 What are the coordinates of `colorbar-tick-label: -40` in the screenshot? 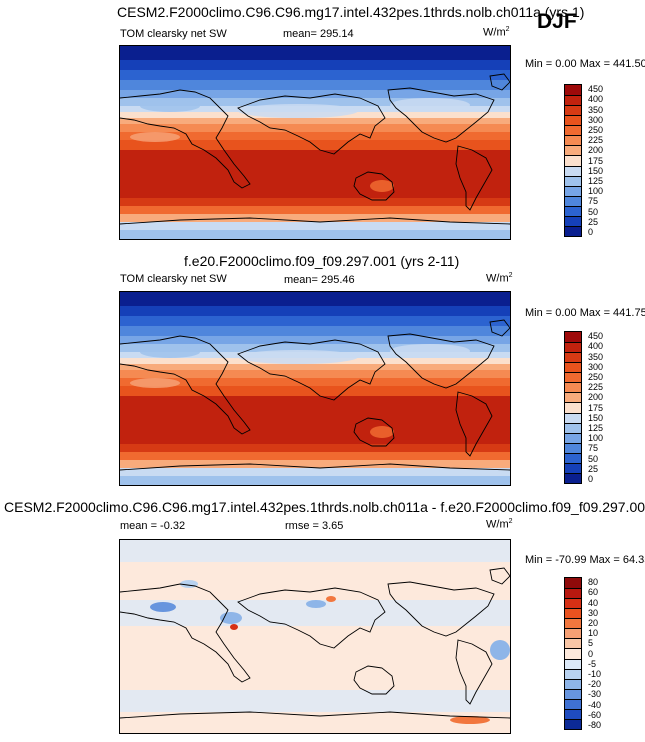 It's located at (595, 704).